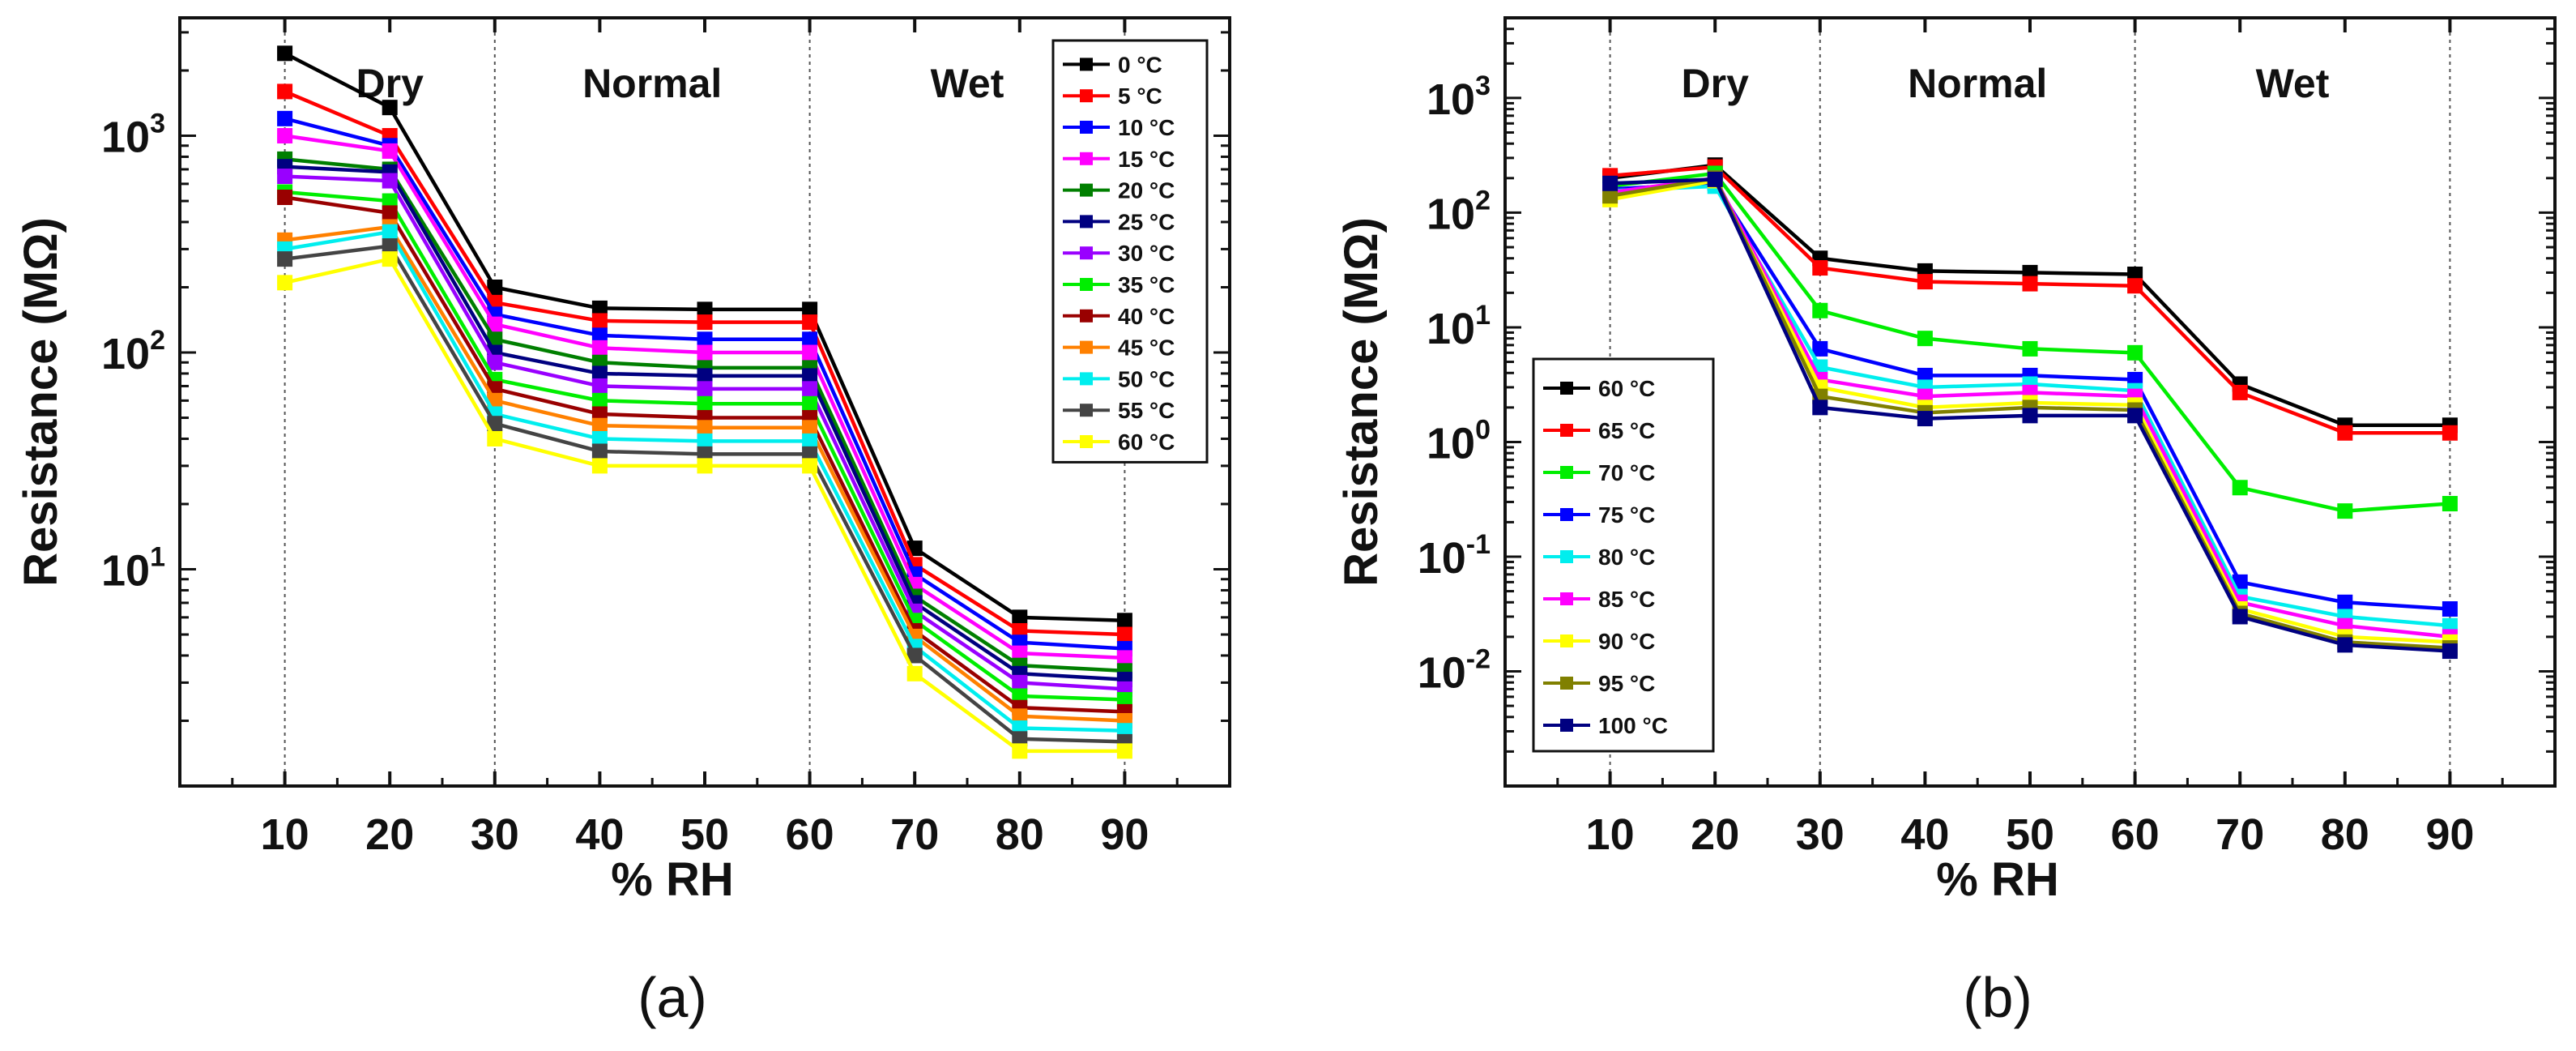 The width and height of the screenshot is (2576, 1051). What do you see at coordinates (1146, 159) in the screenshot?
I see `legend-label: 15 °C` at bounding box center [1146, 159].